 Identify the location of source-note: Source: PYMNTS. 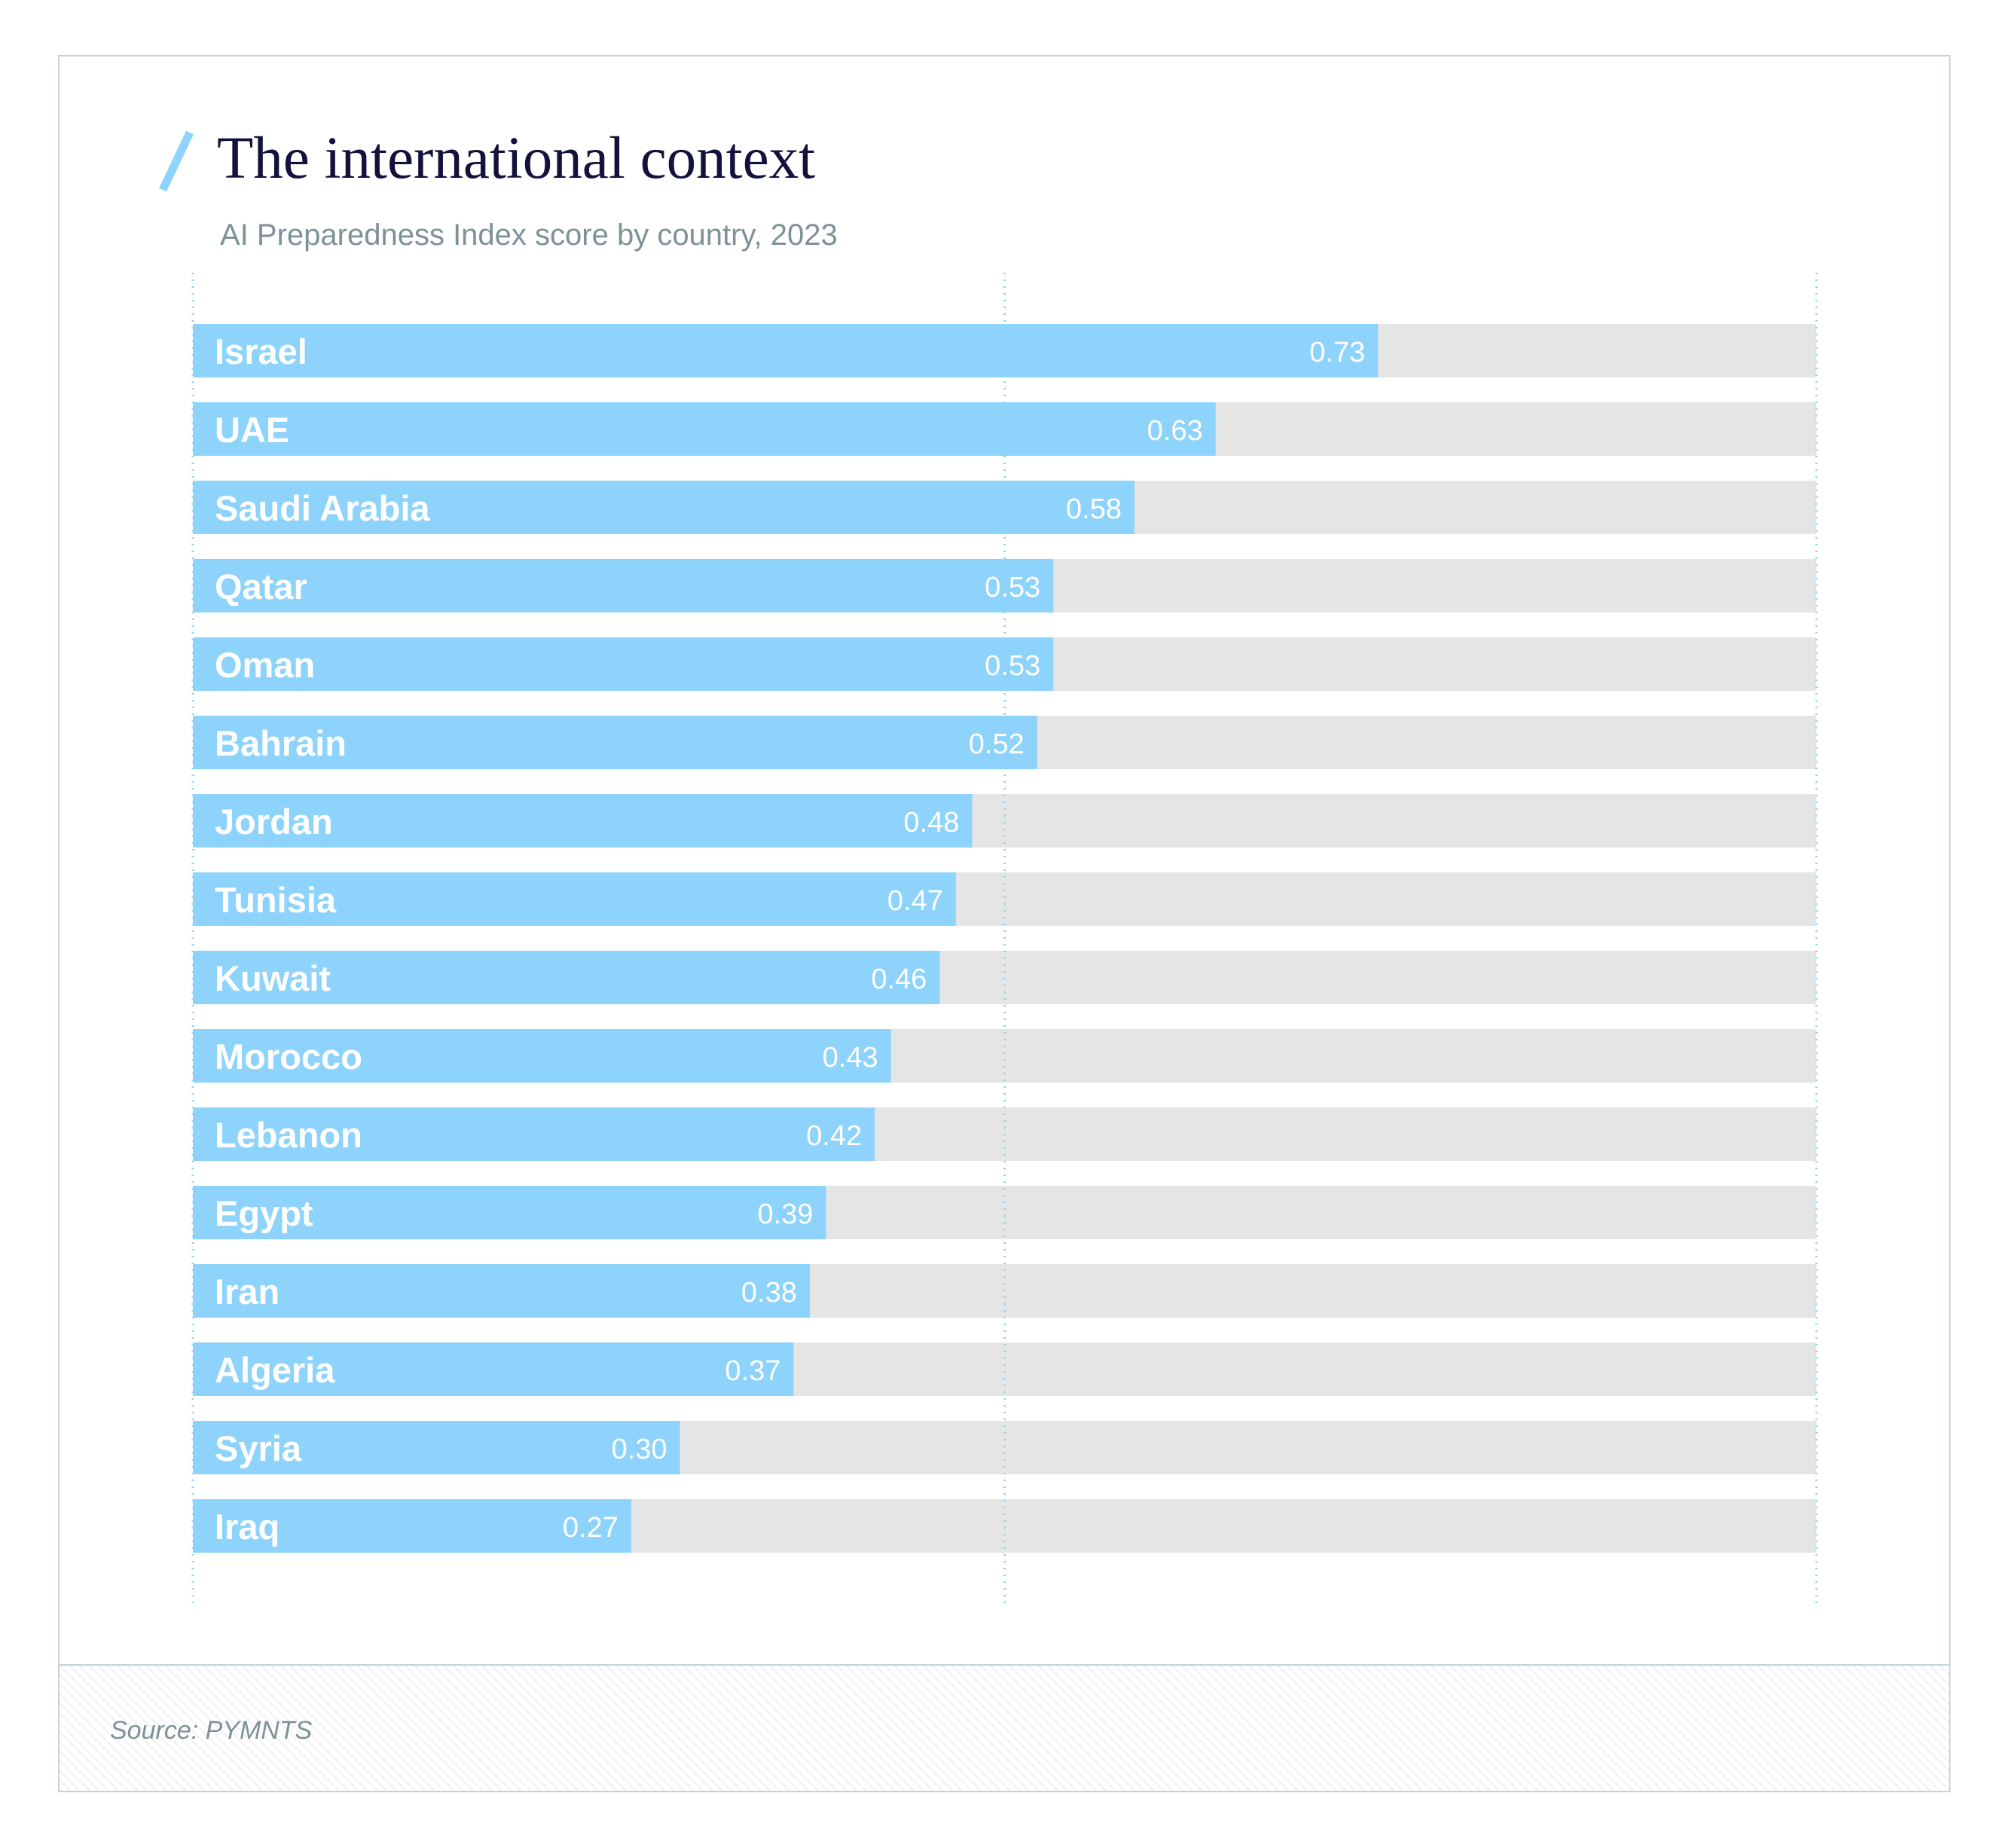
(212, 1730).